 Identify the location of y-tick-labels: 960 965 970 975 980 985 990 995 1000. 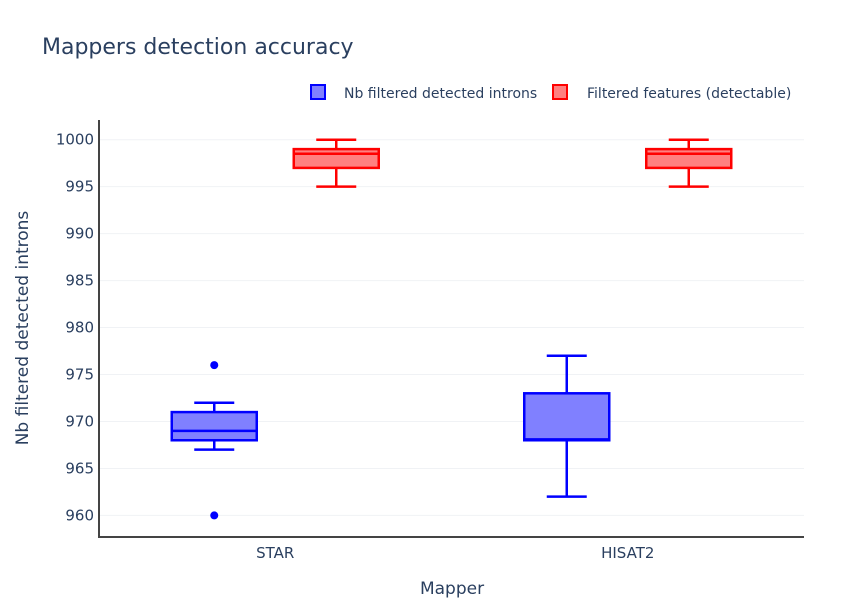
(75, 328).